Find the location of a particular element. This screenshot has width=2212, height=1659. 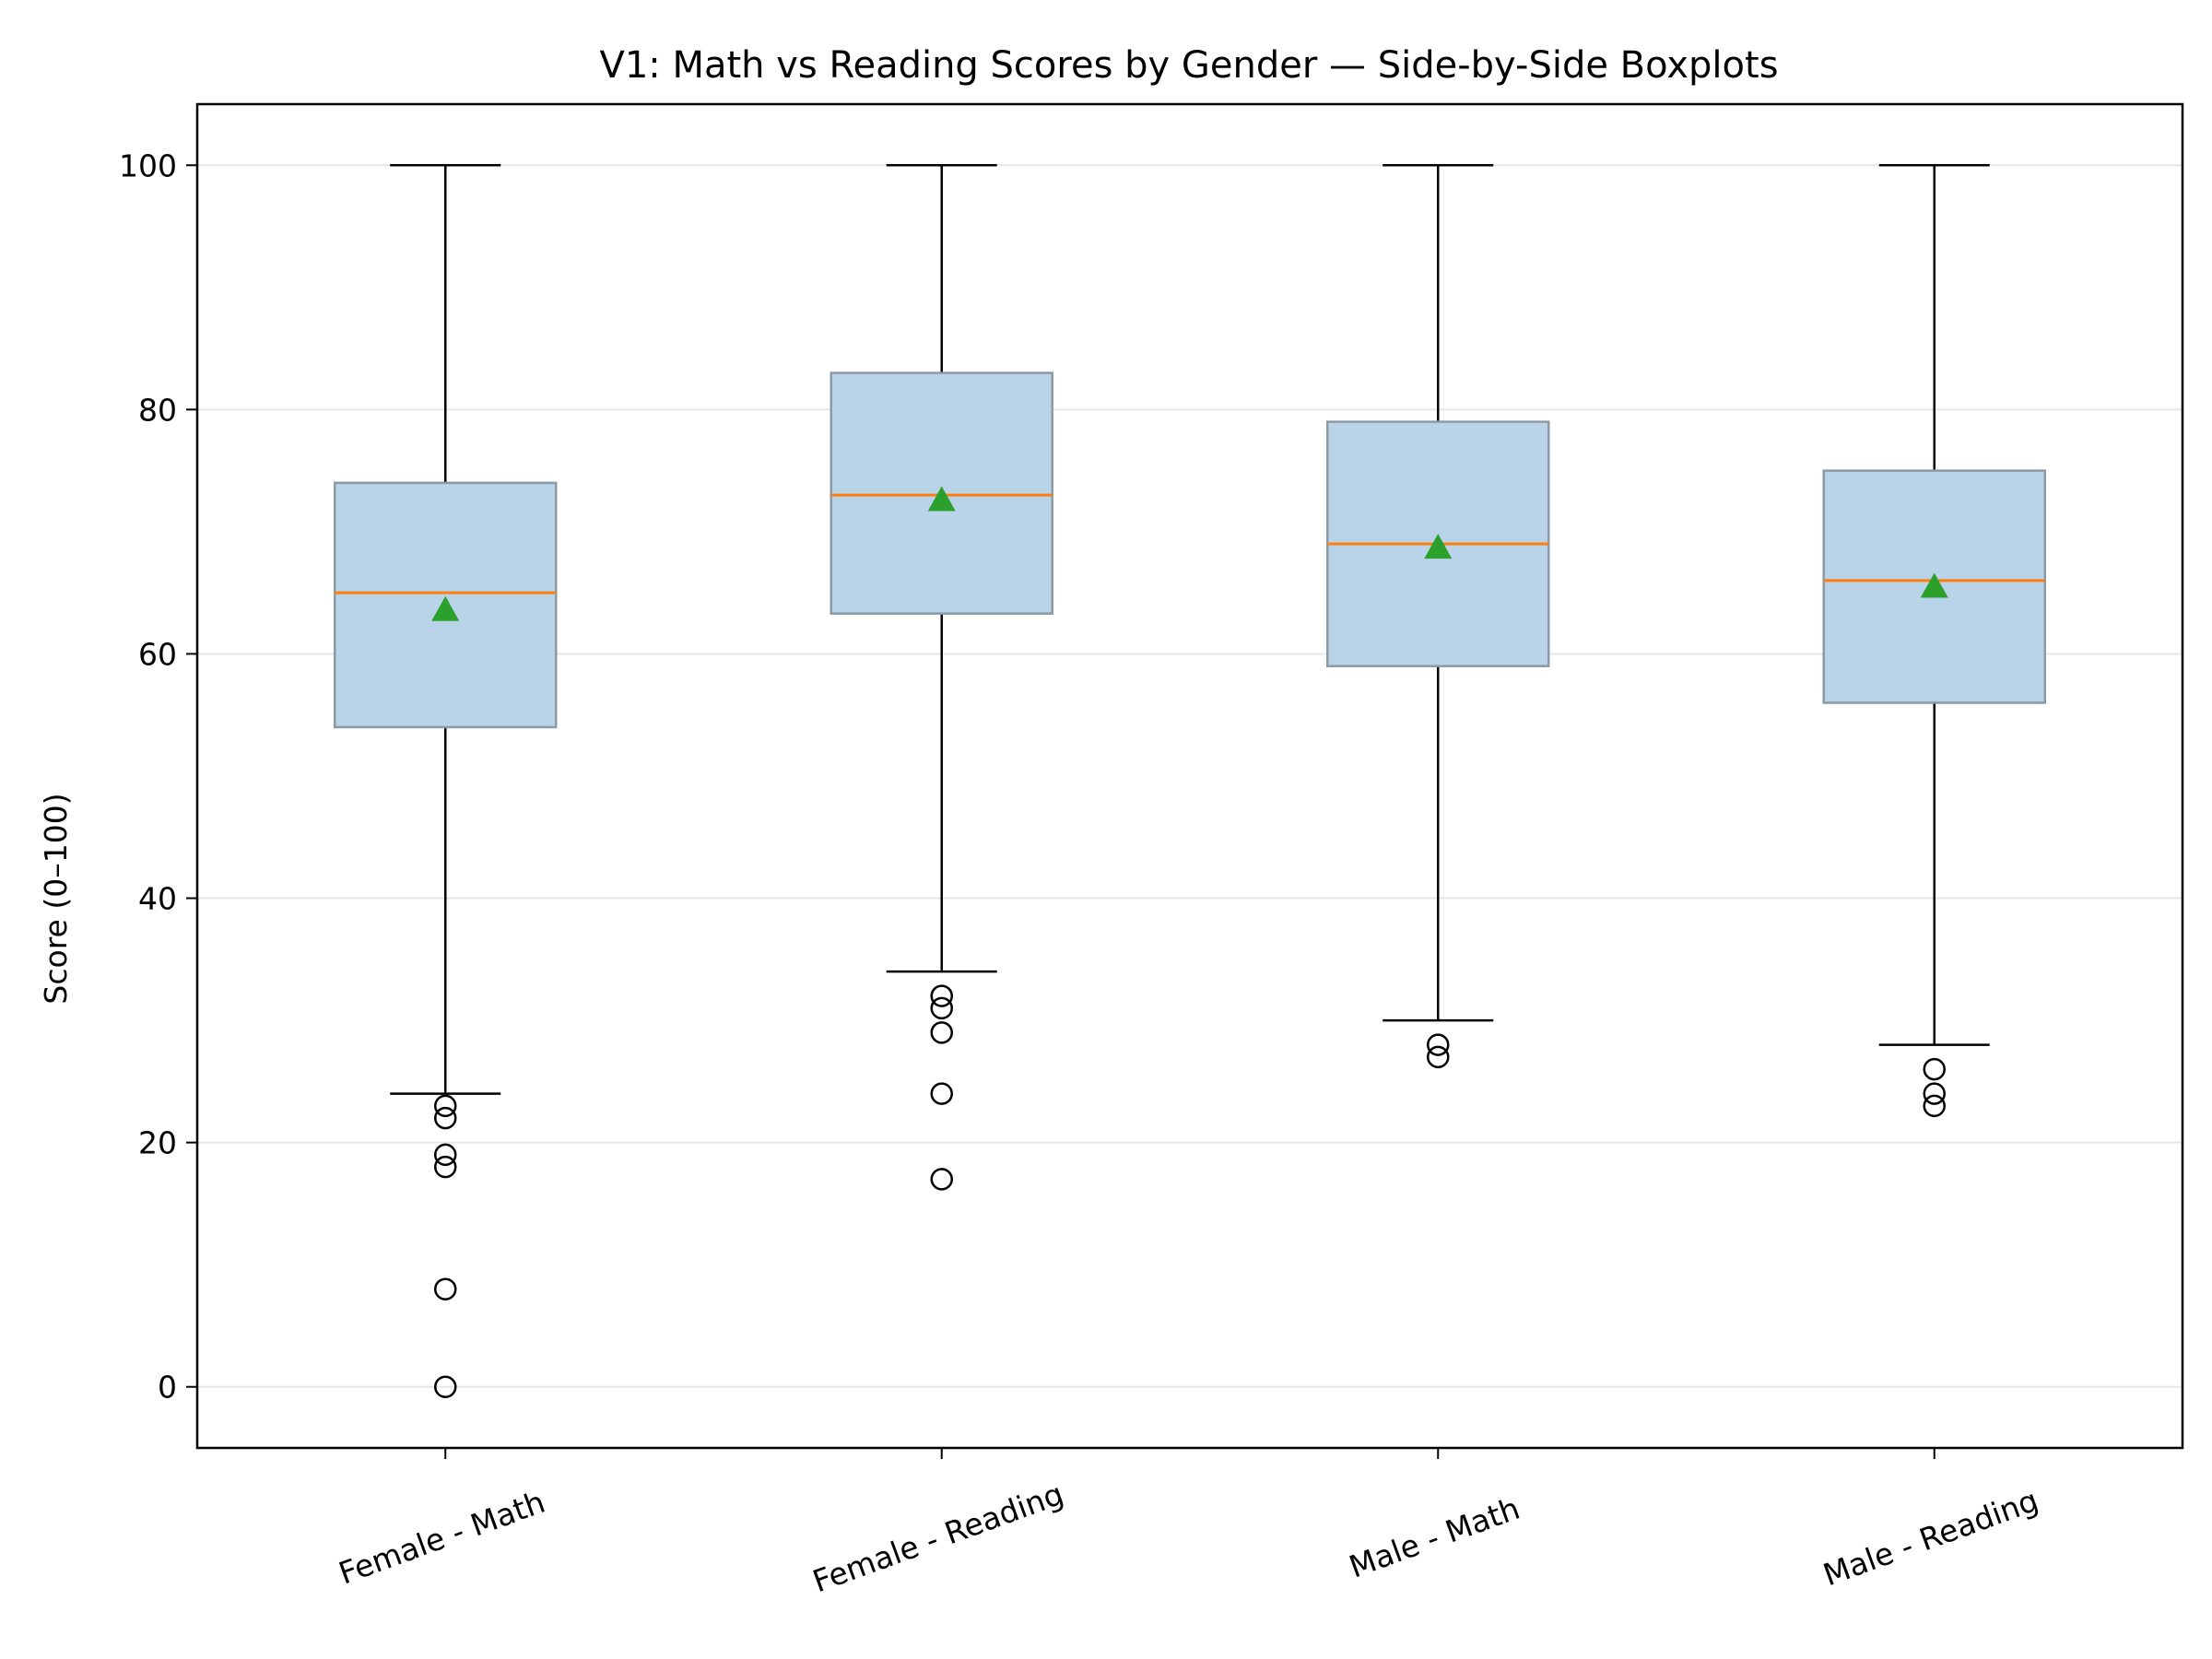

y-axis-title: Score (0–100) is located at coordinates (56, 898).